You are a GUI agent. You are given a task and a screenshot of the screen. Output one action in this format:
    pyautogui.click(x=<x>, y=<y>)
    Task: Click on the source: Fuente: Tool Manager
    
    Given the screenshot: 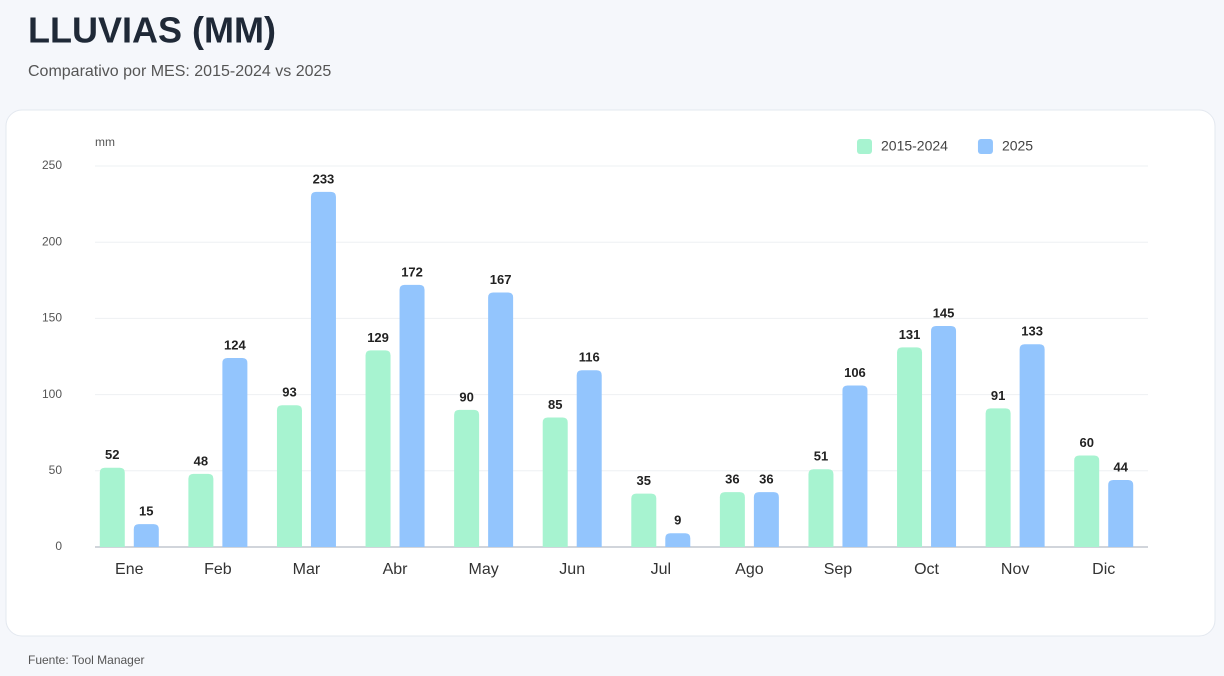 What is the action you would take?
    pyautogui.click(x=86, y=660)
    